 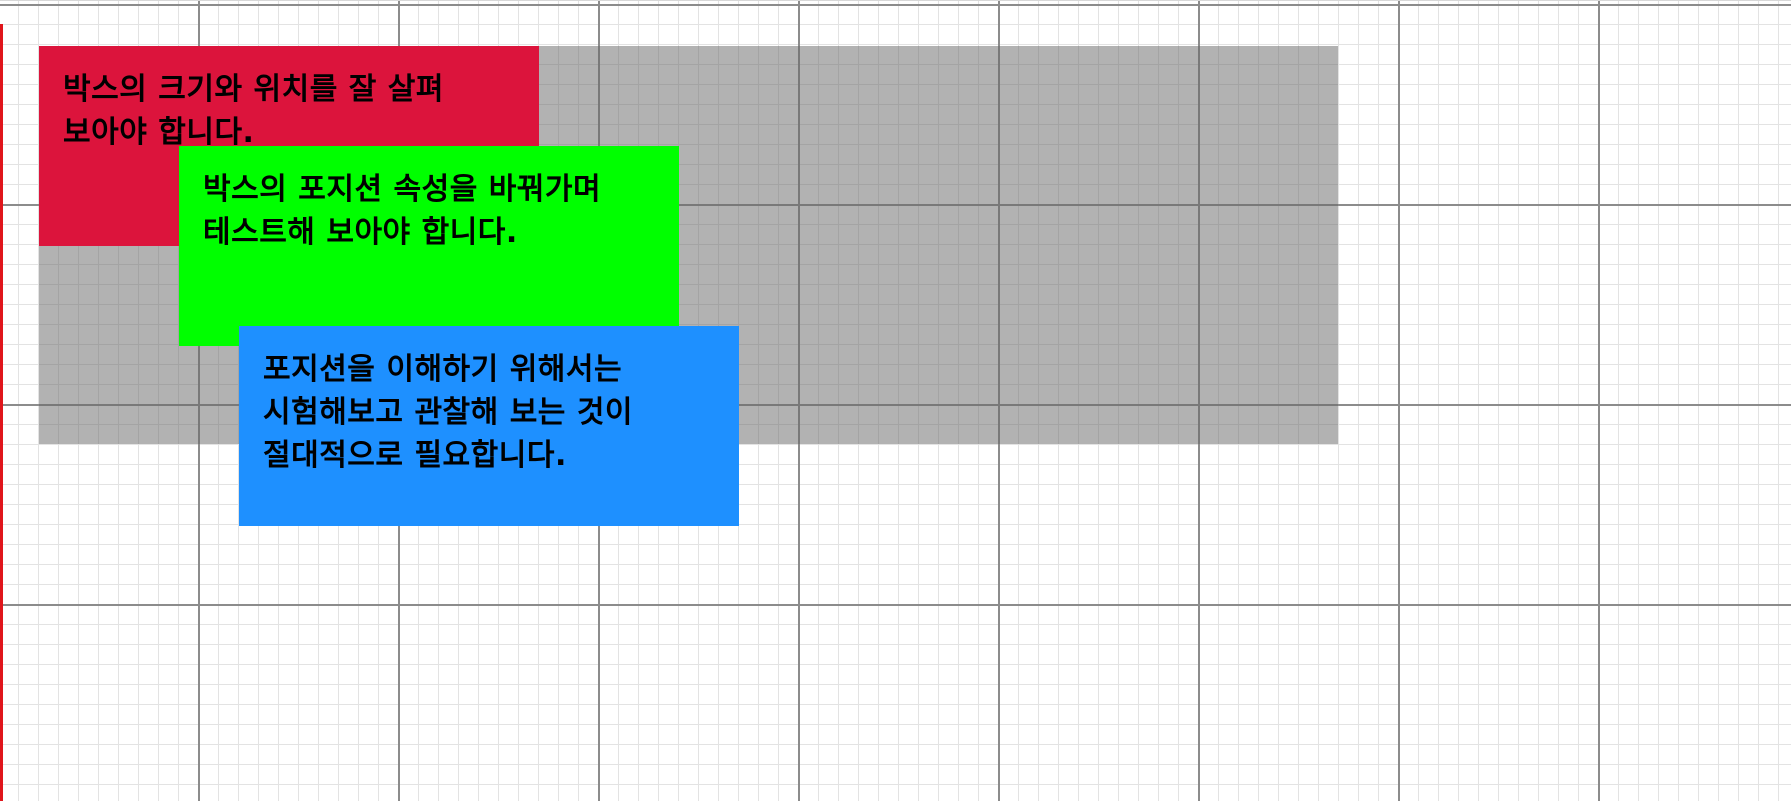 What do you see at coordinates (253, 111) in the screenshot?
I see `red-box-text: 박스의 크기와 위치를 잘 살펴 보아야 합니다.` at bounding box center [253, 111].